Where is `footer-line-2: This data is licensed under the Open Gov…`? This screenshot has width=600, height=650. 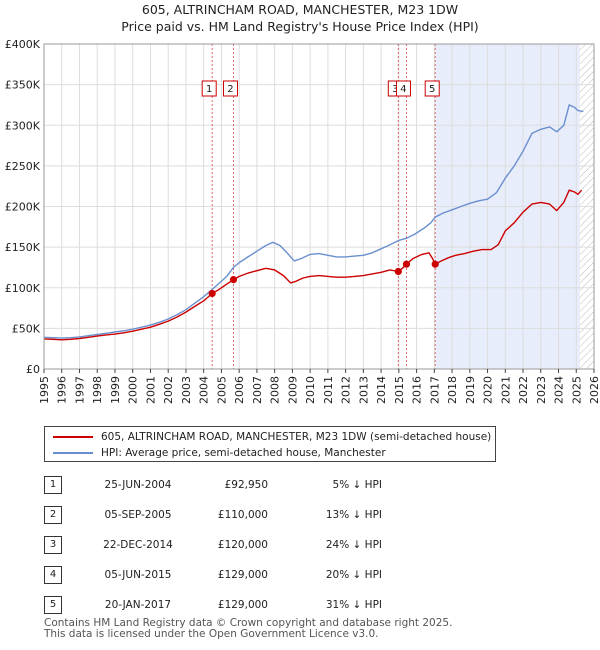
footer-line-2: This data is licensed under the Open Gov… is located at coordinates (211, 634).